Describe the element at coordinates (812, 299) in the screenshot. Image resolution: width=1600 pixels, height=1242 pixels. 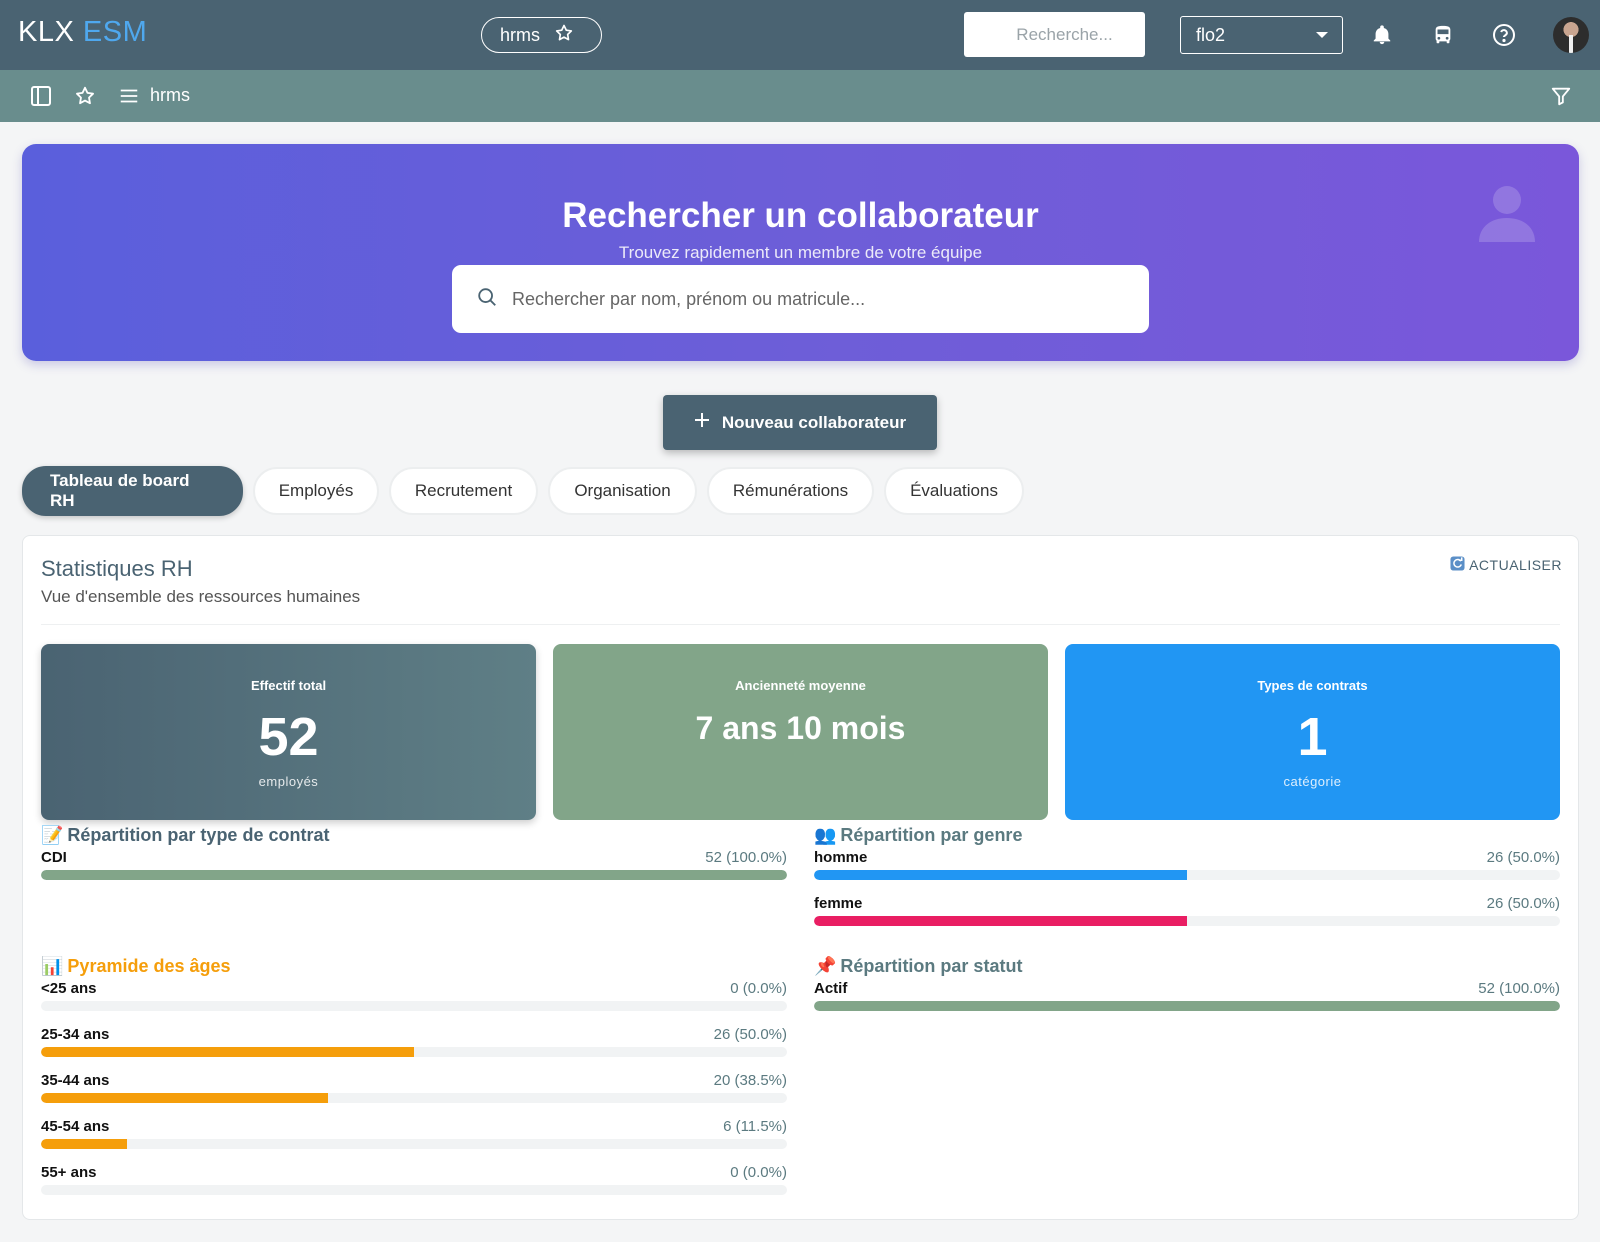
I see `employee-search-input` at that location.